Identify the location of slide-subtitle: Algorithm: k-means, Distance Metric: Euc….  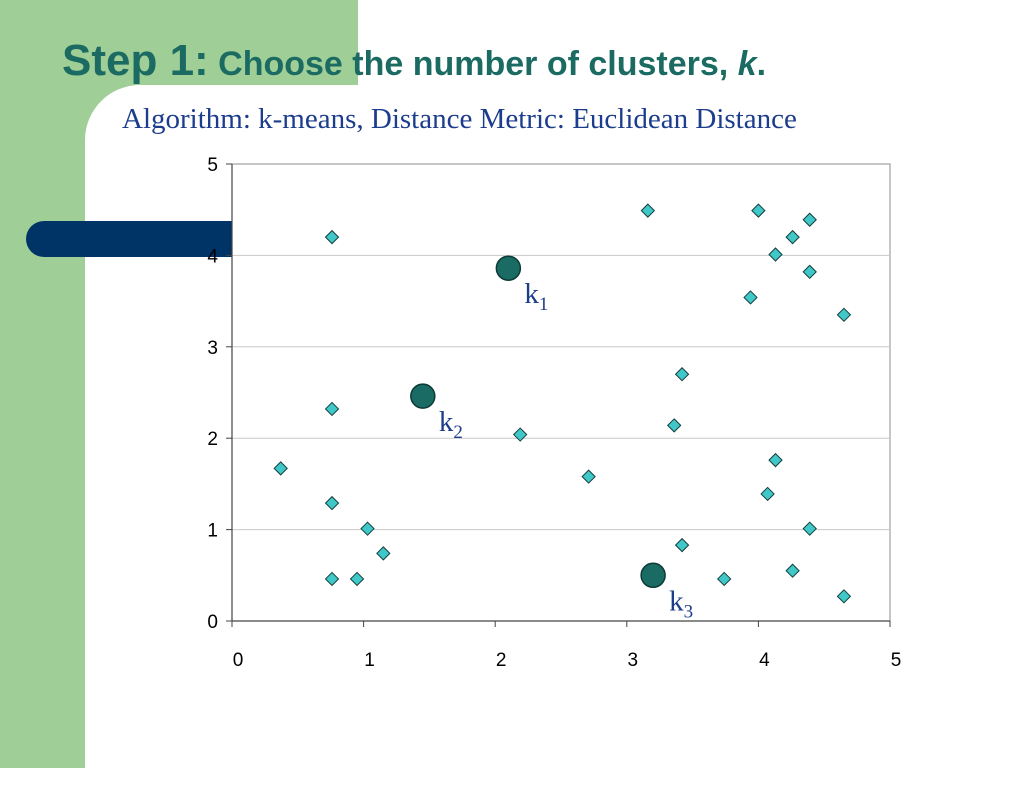
(459, 119).